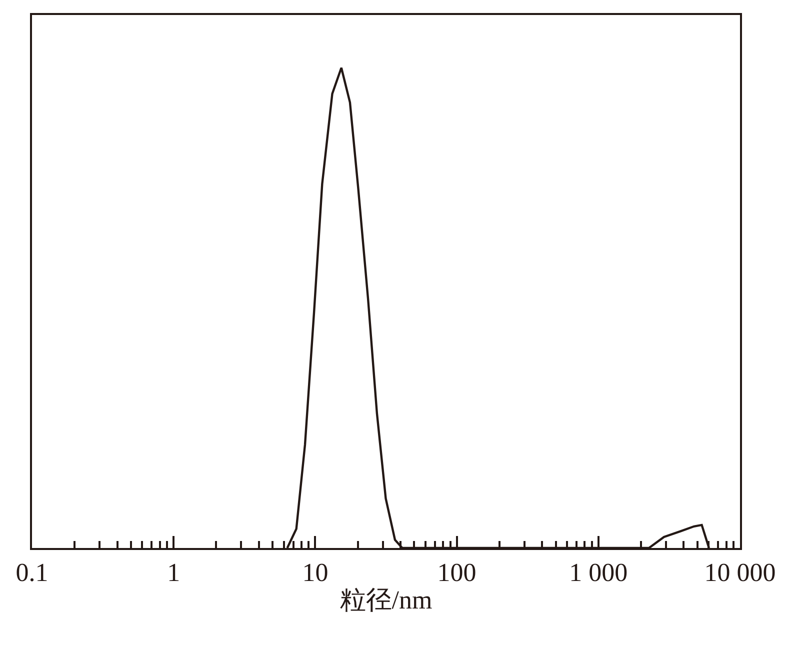 This screenshot has height=645, width=803. What do you see at coordinates (32, 573) in the screenshot?
I see `x-tick-label: 0.1` at bounding box center [32, 573].